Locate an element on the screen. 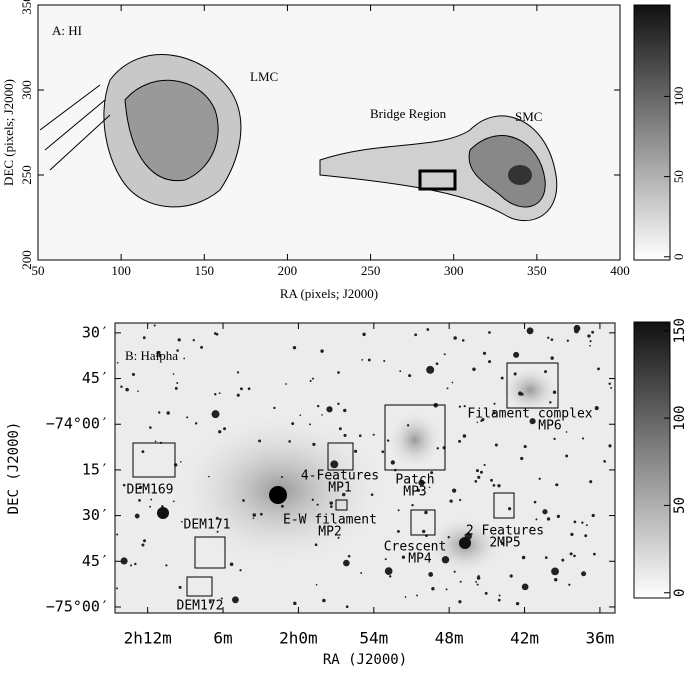 The width and height of the screenshot is (688, 675). x-tick-label: 350 is located at coordinates (537, 270).